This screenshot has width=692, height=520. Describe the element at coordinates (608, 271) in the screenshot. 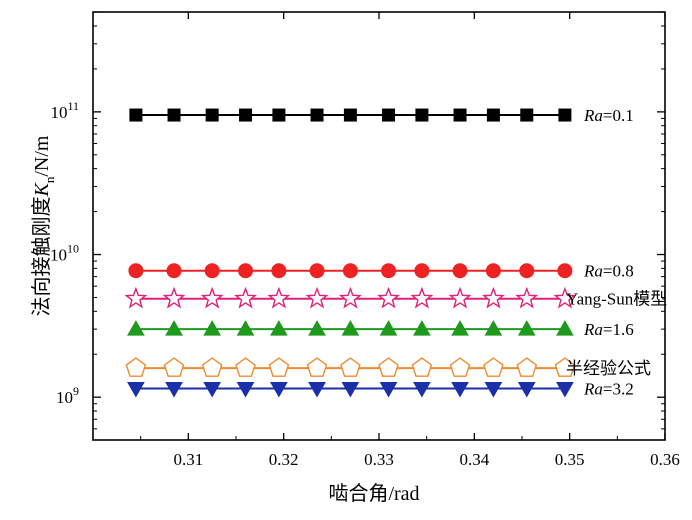

I see `series-label: Ra=0.8` at that location.